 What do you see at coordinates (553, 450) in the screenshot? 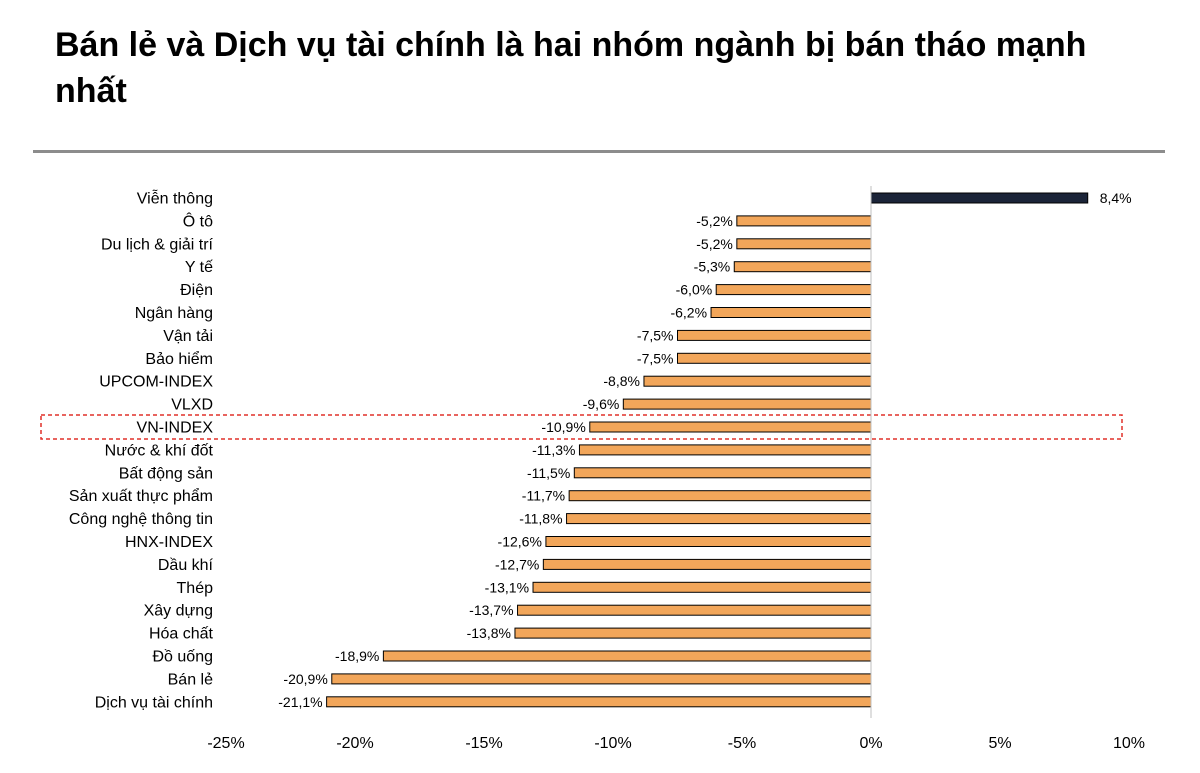
I see `data-label: -11,3%` at bounding box center [553, 450].